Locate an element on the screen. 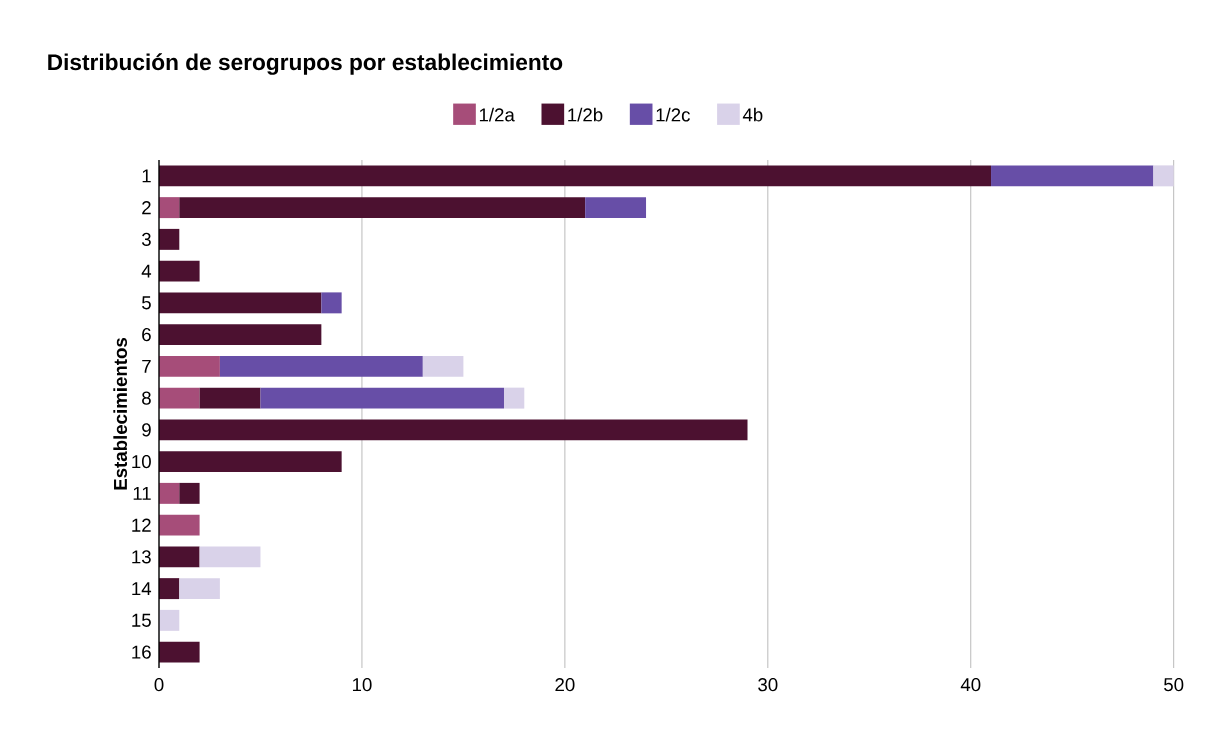  y-tick-label: 4 is located at coordinates (146, 271).